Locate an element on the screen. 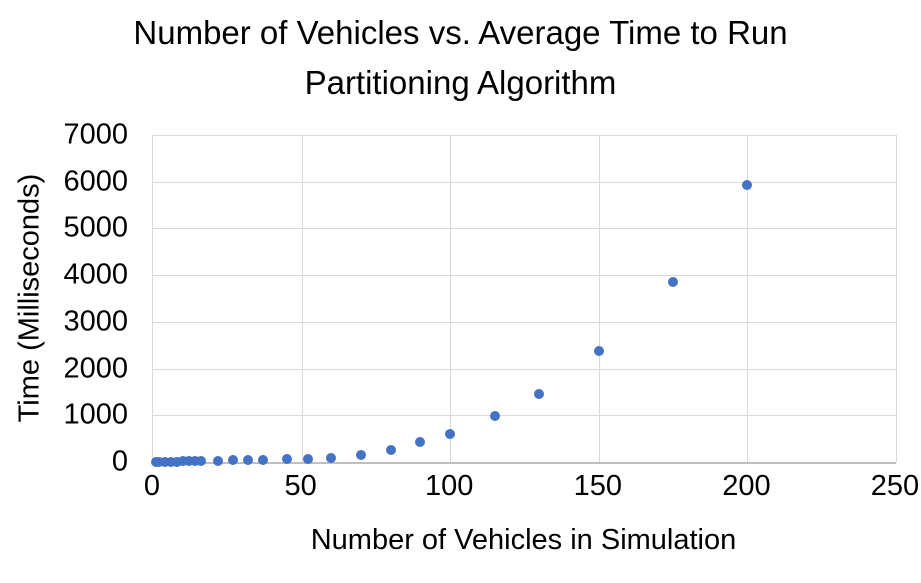 This screenshot has height=583, width=921. x-tick-label: 100 is located at coordinates (449, 486).